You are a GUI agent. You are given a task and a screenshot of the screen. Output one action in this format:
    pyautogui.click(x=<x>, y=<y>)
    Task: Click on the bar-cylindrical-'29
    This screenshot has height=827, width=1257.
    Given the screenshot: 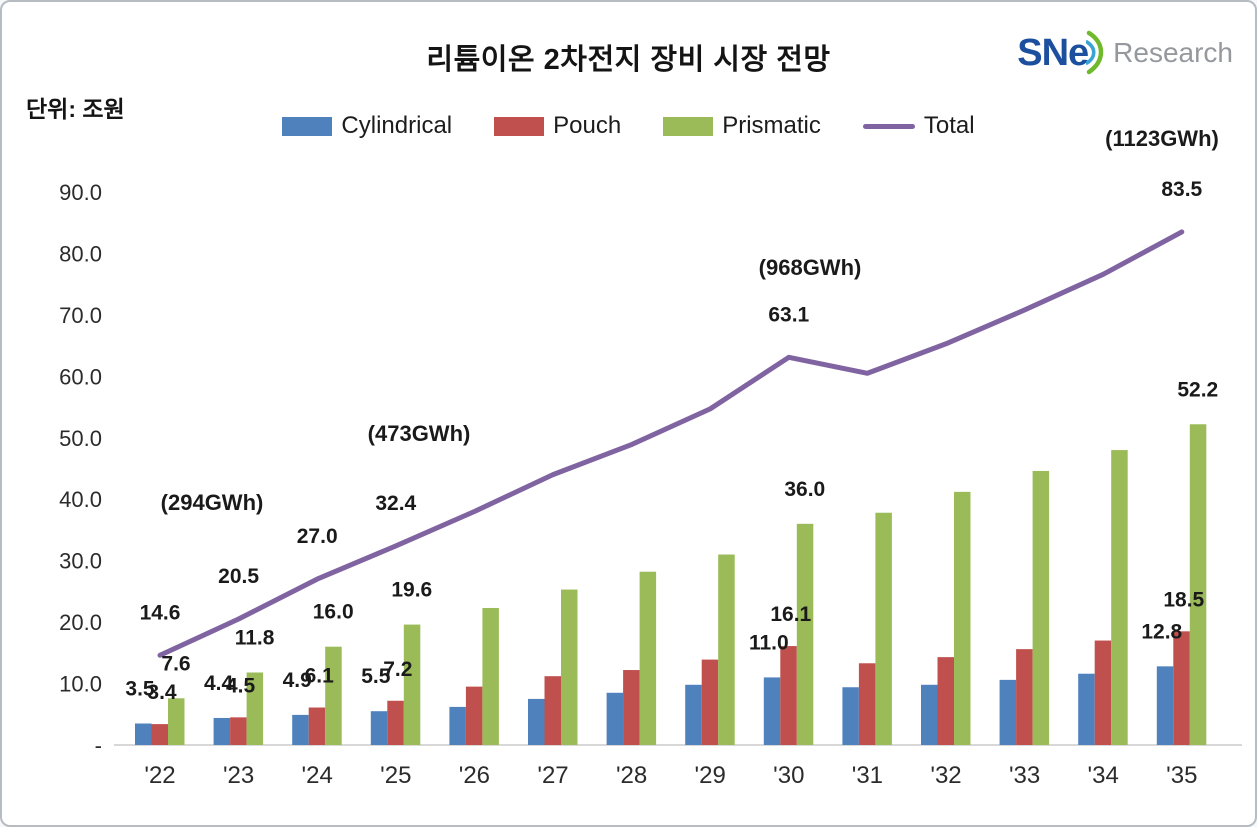 What is the action you would take?
    pyautogui.click(x=693, y=714)
    